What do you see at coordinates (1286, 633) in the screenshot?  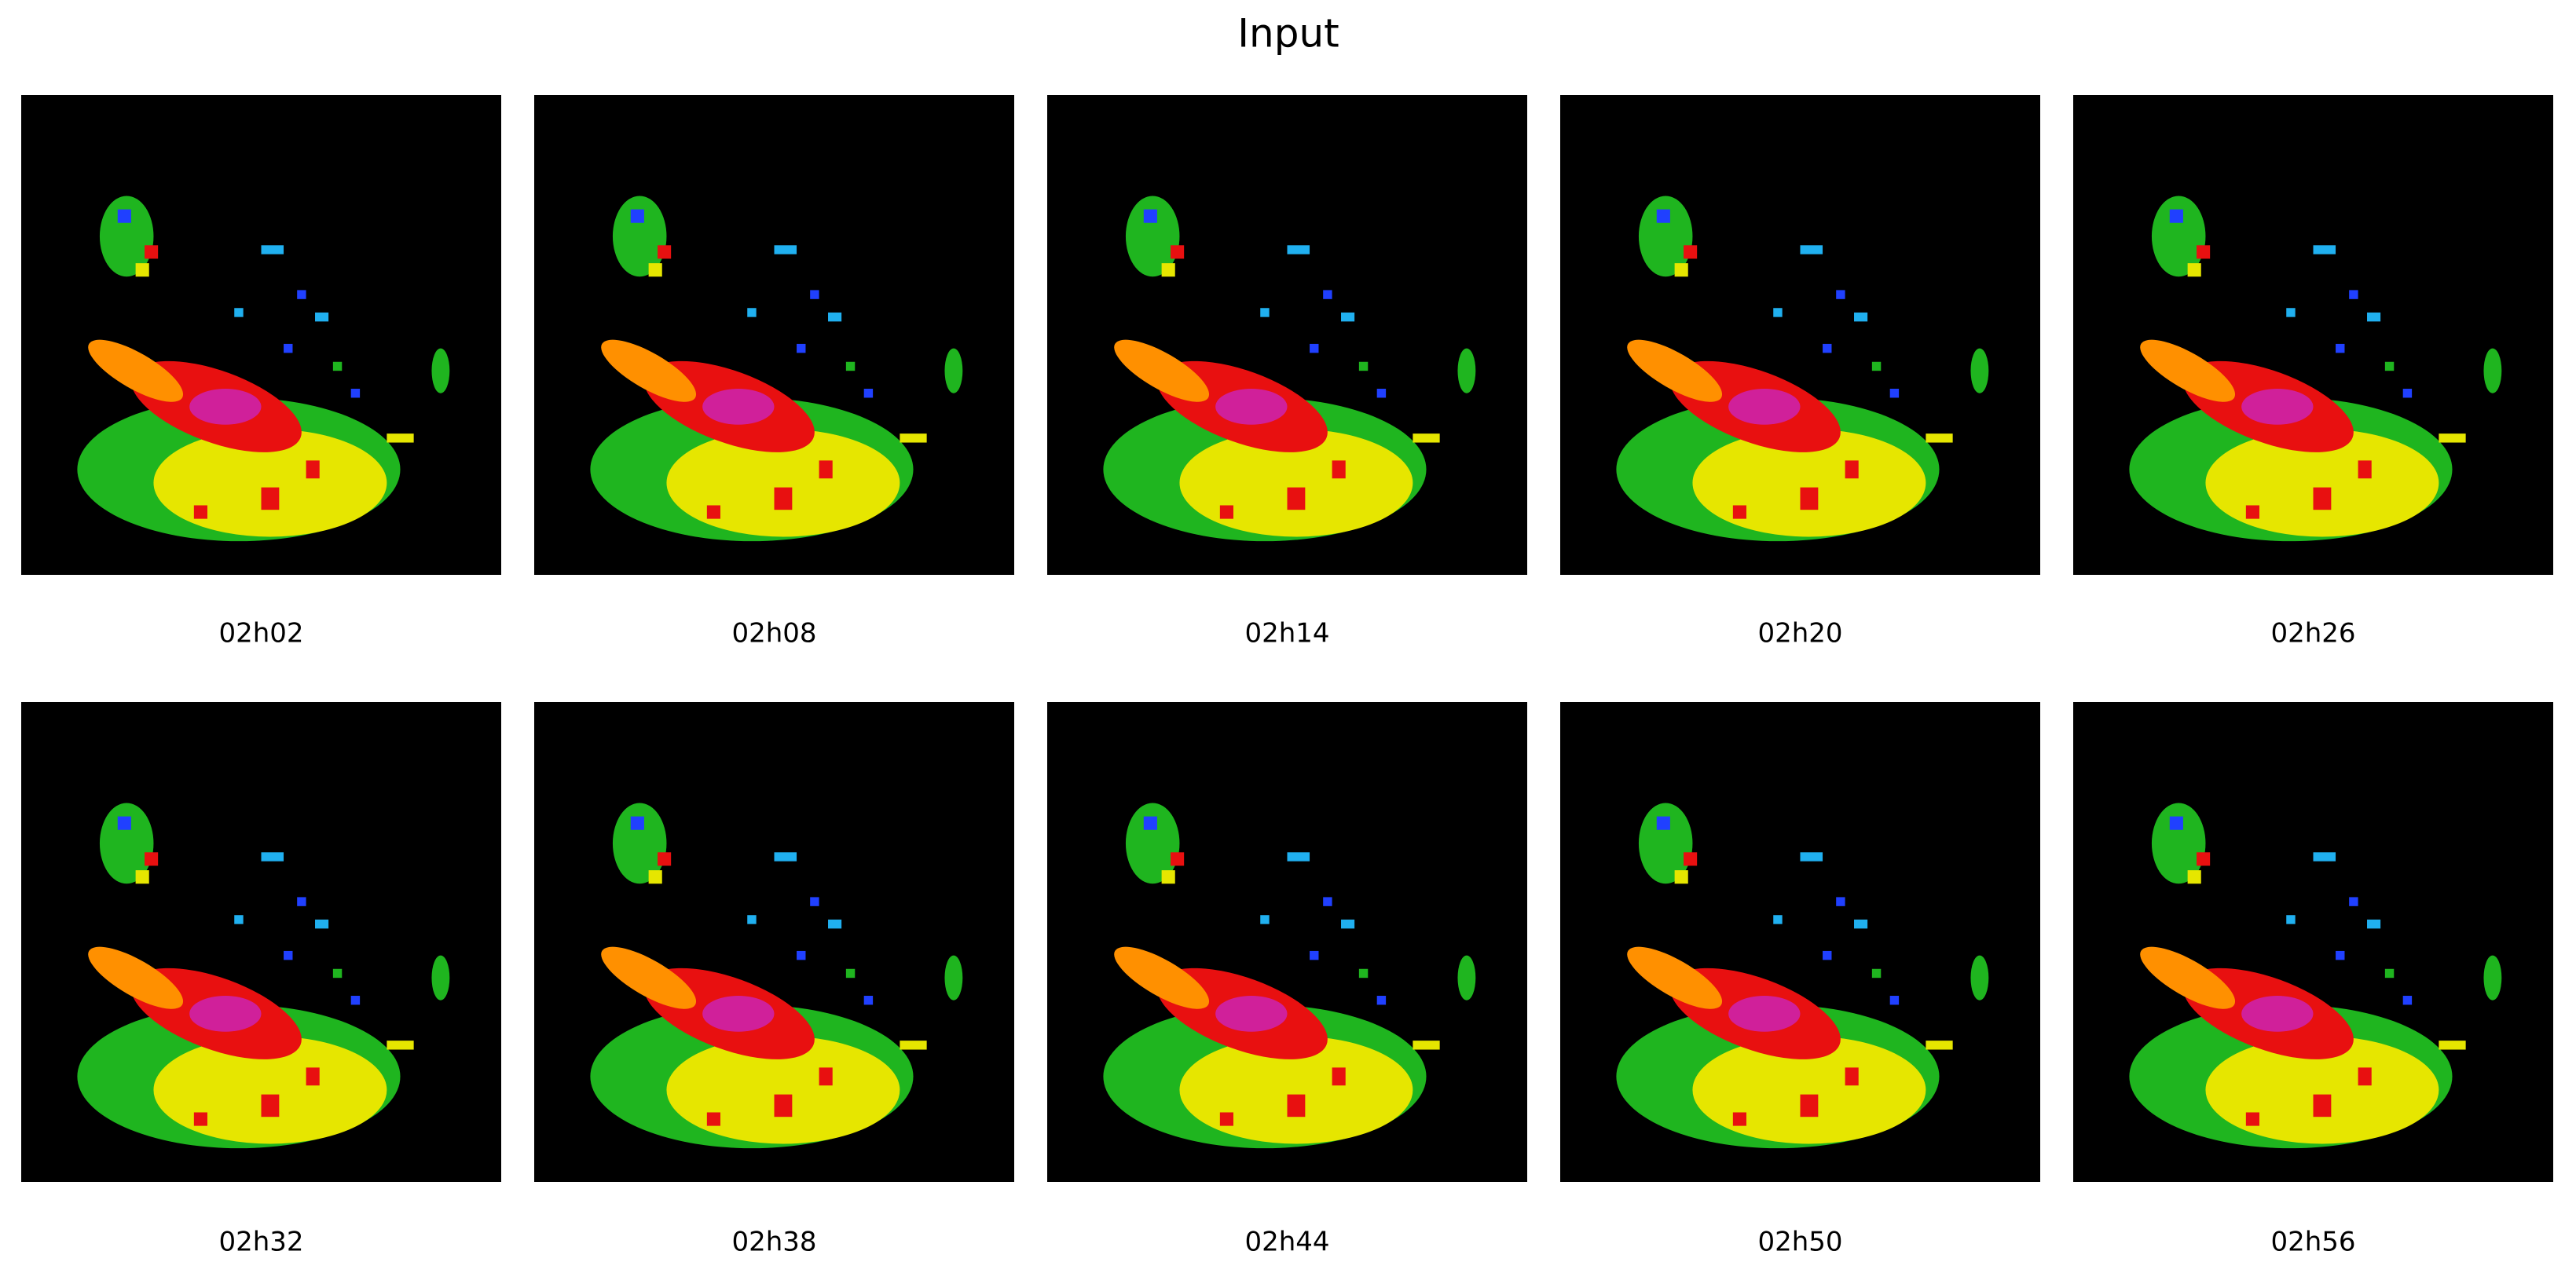 I see `panel-label: 02h14` at bounding box center [1286, 633].